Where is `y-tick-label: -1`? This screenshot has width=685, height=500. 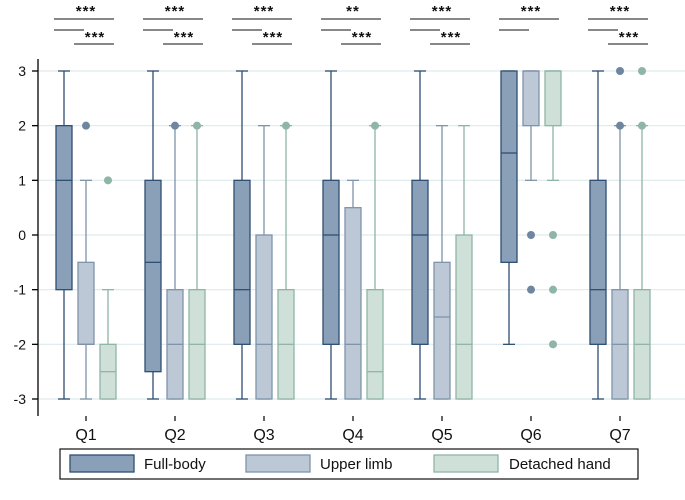 y-tick-label: -1 is located at coordinates (20, 290).